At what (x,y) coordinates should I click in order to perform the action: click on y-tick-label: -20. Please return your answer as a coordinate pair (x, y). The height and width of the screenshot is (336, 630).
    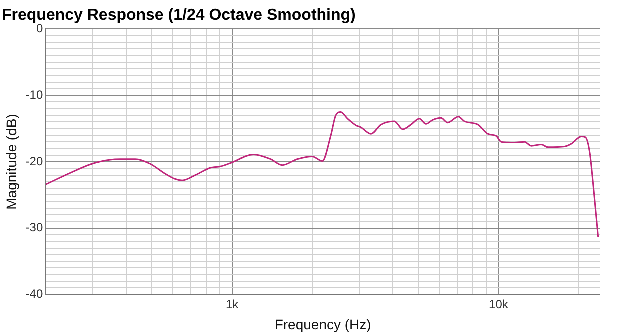
    Looking at the image, I should click on (35, 161).